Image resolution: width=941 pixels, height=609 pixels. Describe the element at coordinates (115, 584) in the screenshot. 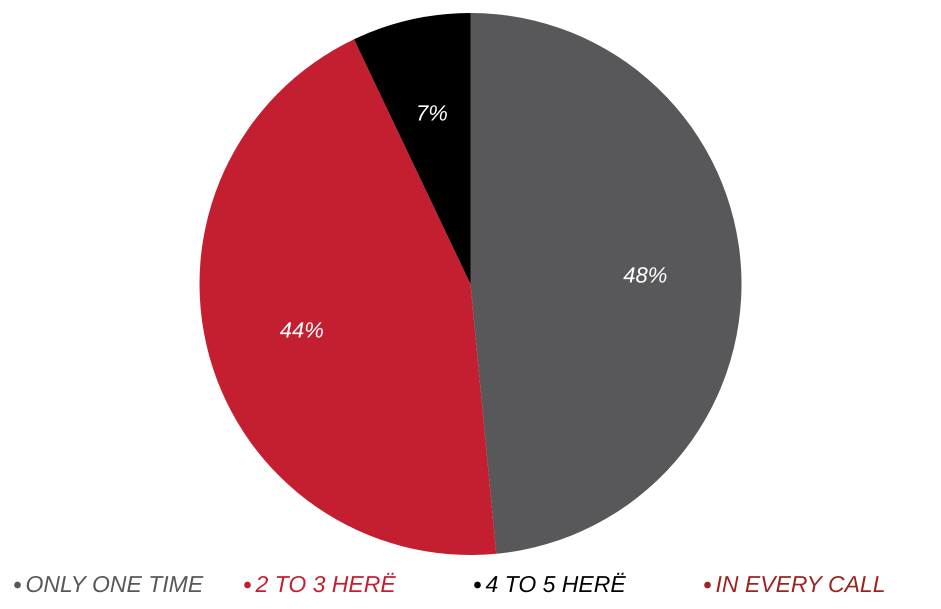

I see `legend-label: ONLY ONE TIME` at that location.